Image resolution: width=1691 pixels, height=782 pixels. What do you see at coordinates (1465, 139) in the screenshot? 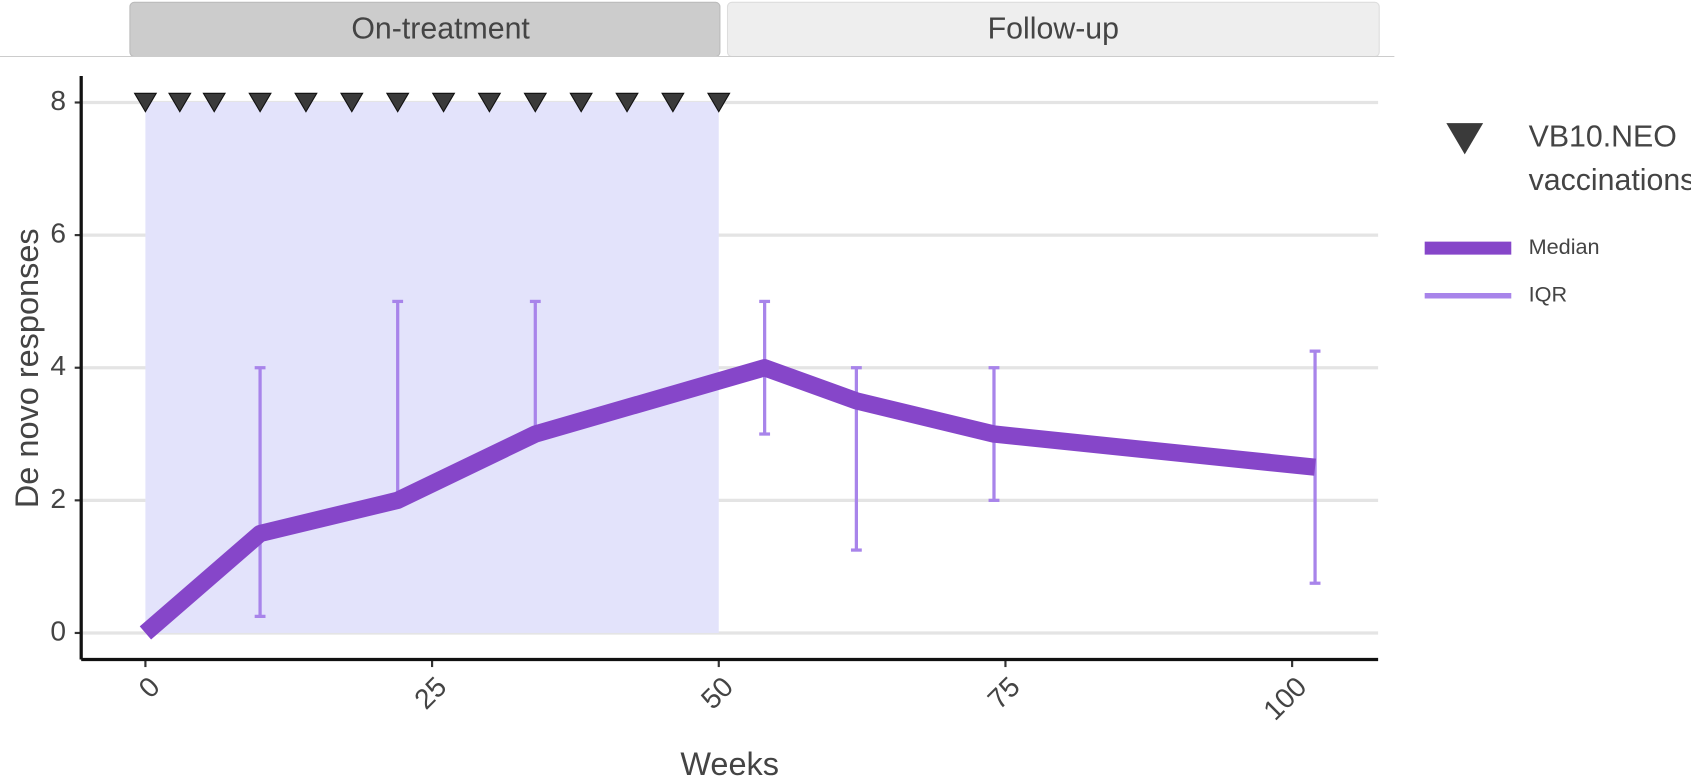
I see `legend-marker` at bounding box center [1465, 139].